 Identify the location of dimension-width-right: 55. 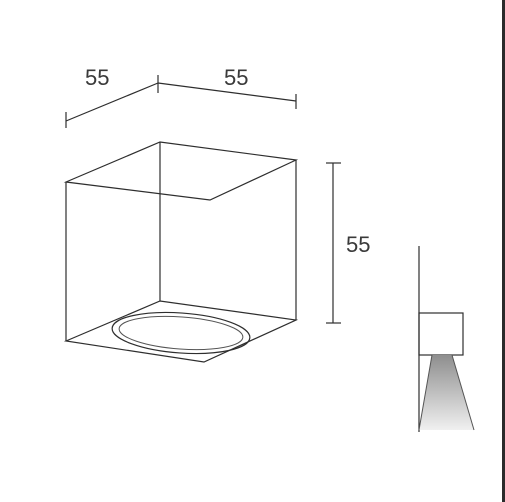
(227, 87).